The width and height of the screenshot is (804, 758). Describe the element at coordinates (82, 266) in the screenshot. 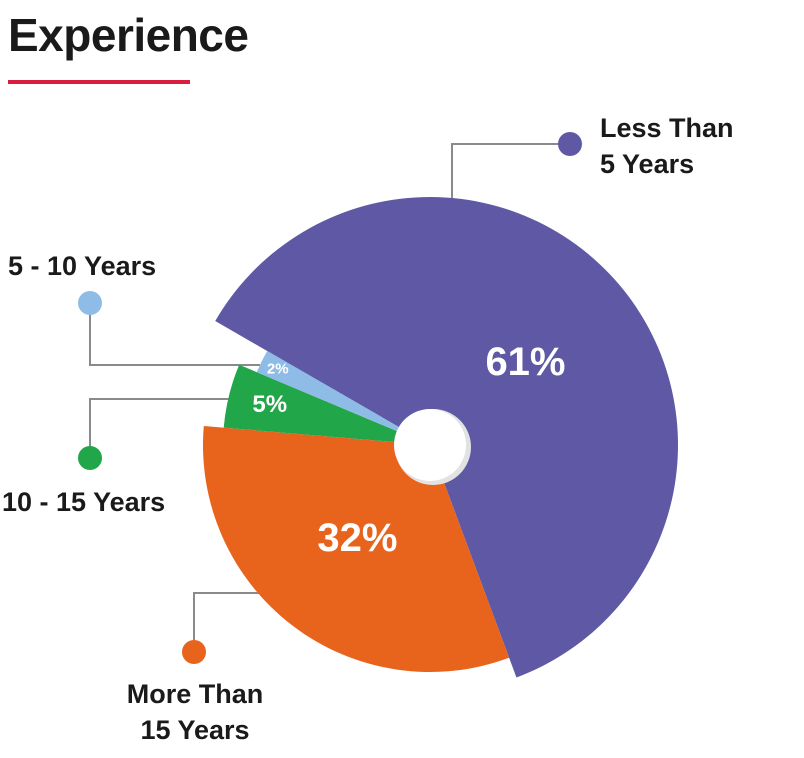

I see `legend-label-5-10-years: 5 - 10 Years` at that location.